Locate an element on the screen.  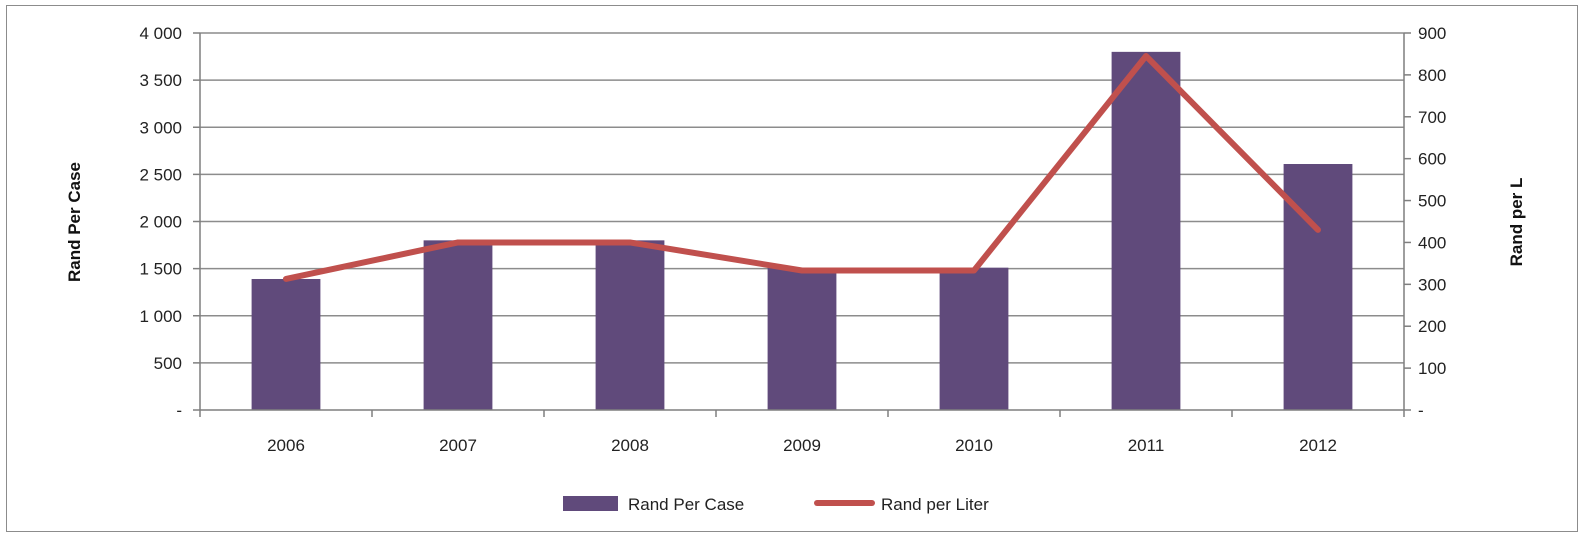
x-tick-label: 2010 is located at coordinates (974, 445).